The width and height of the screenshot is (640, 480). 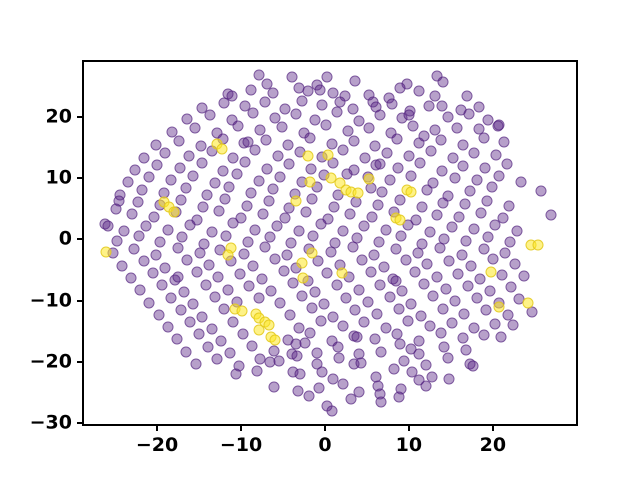 What do you see at coordinates (50, 300) in the screenshot?
I see `y-tick-label: −10` at bounding box center [50, 300].